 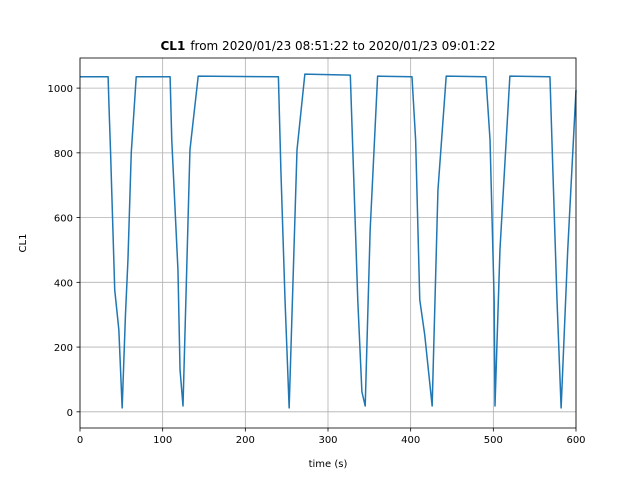 I want to click on x-axis-label: time (s), so click(x=328, y=464).